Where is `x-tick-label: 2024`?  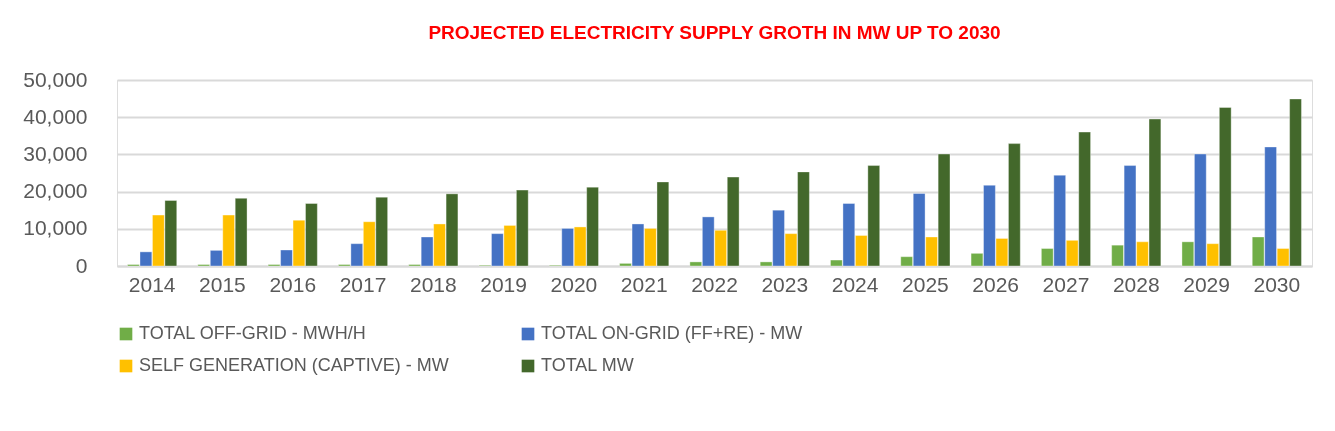
x-tick-label: 2024 is located at coordinates (855, 284).